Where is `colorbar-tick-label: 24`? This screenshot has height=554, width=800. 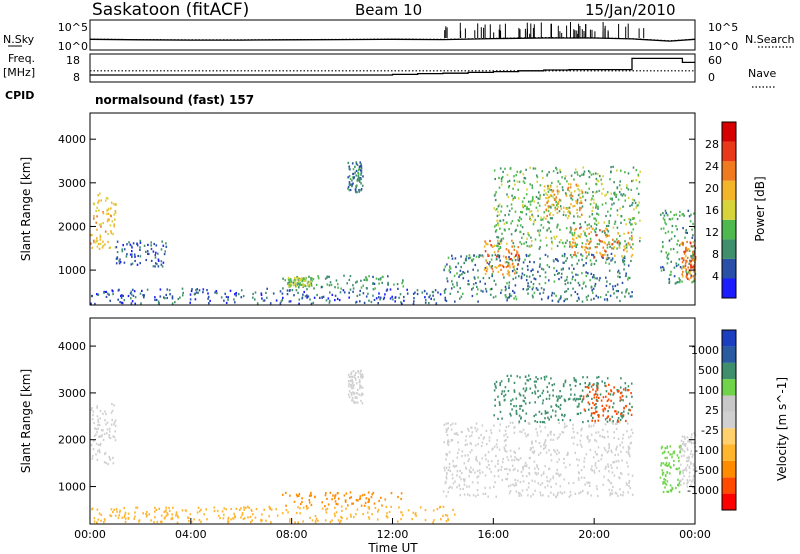 colorbar-tick-label: 24 is located at coordinates (712, 166).